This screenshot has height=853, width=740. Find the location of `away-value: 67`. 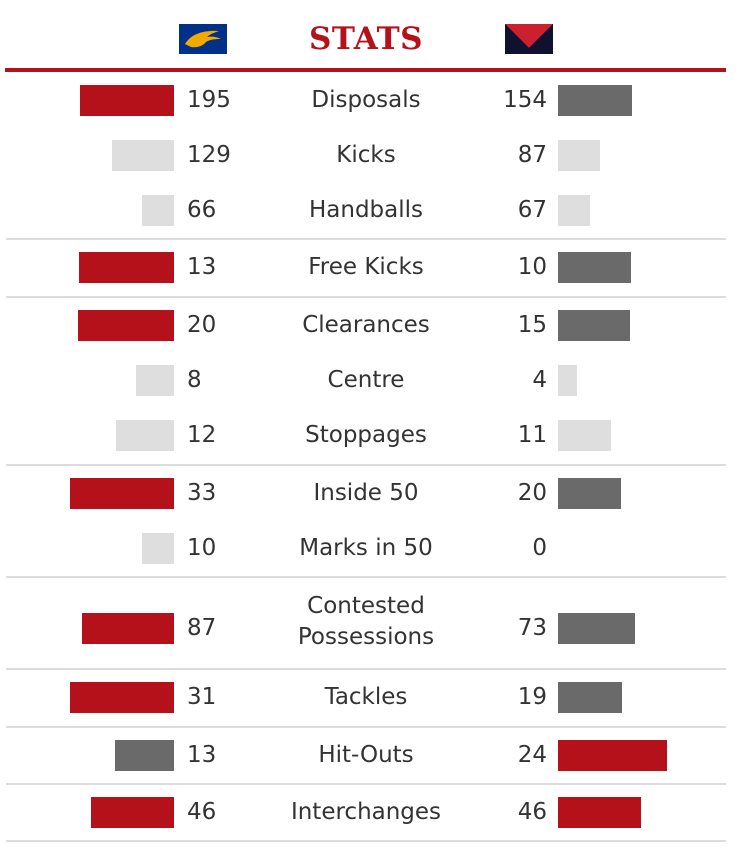

away-value: 67 is located at coordinates (532, 210).